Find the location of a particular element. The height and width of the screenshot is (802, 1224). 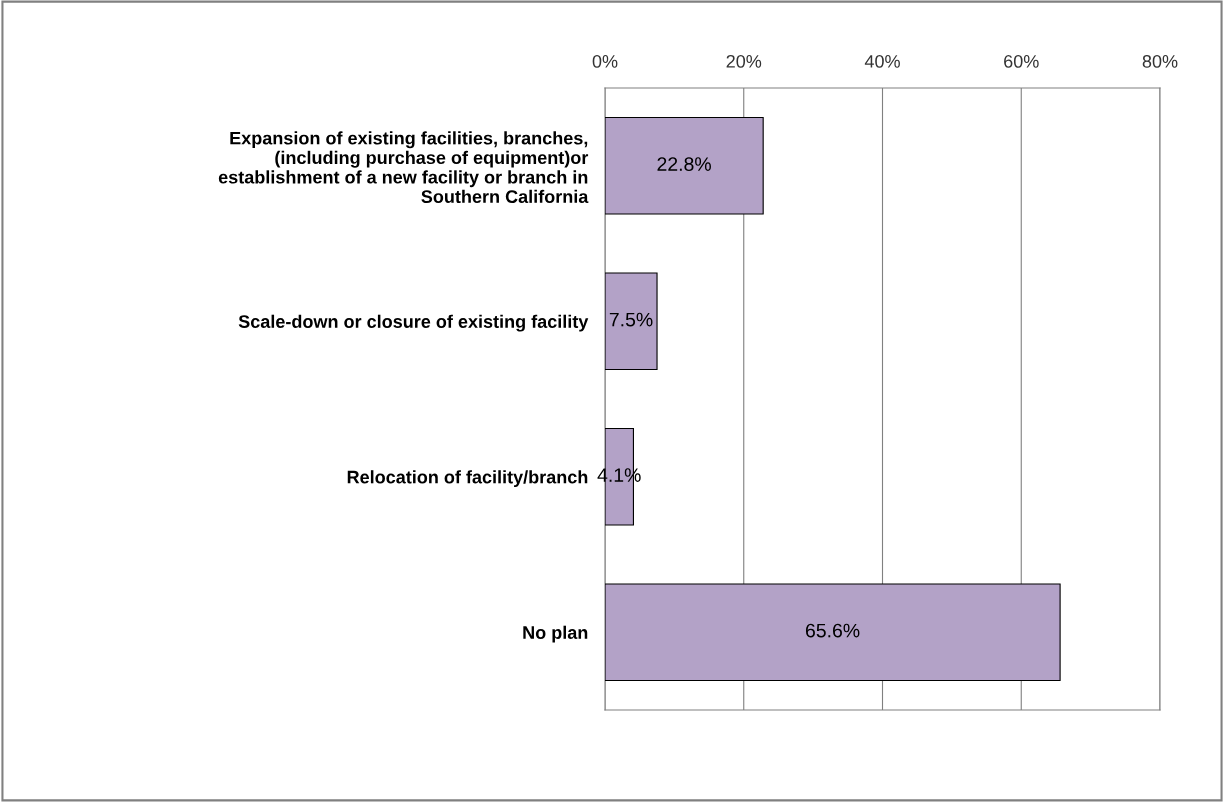

data-label: 7.5% is located at coordinates (631, 319).